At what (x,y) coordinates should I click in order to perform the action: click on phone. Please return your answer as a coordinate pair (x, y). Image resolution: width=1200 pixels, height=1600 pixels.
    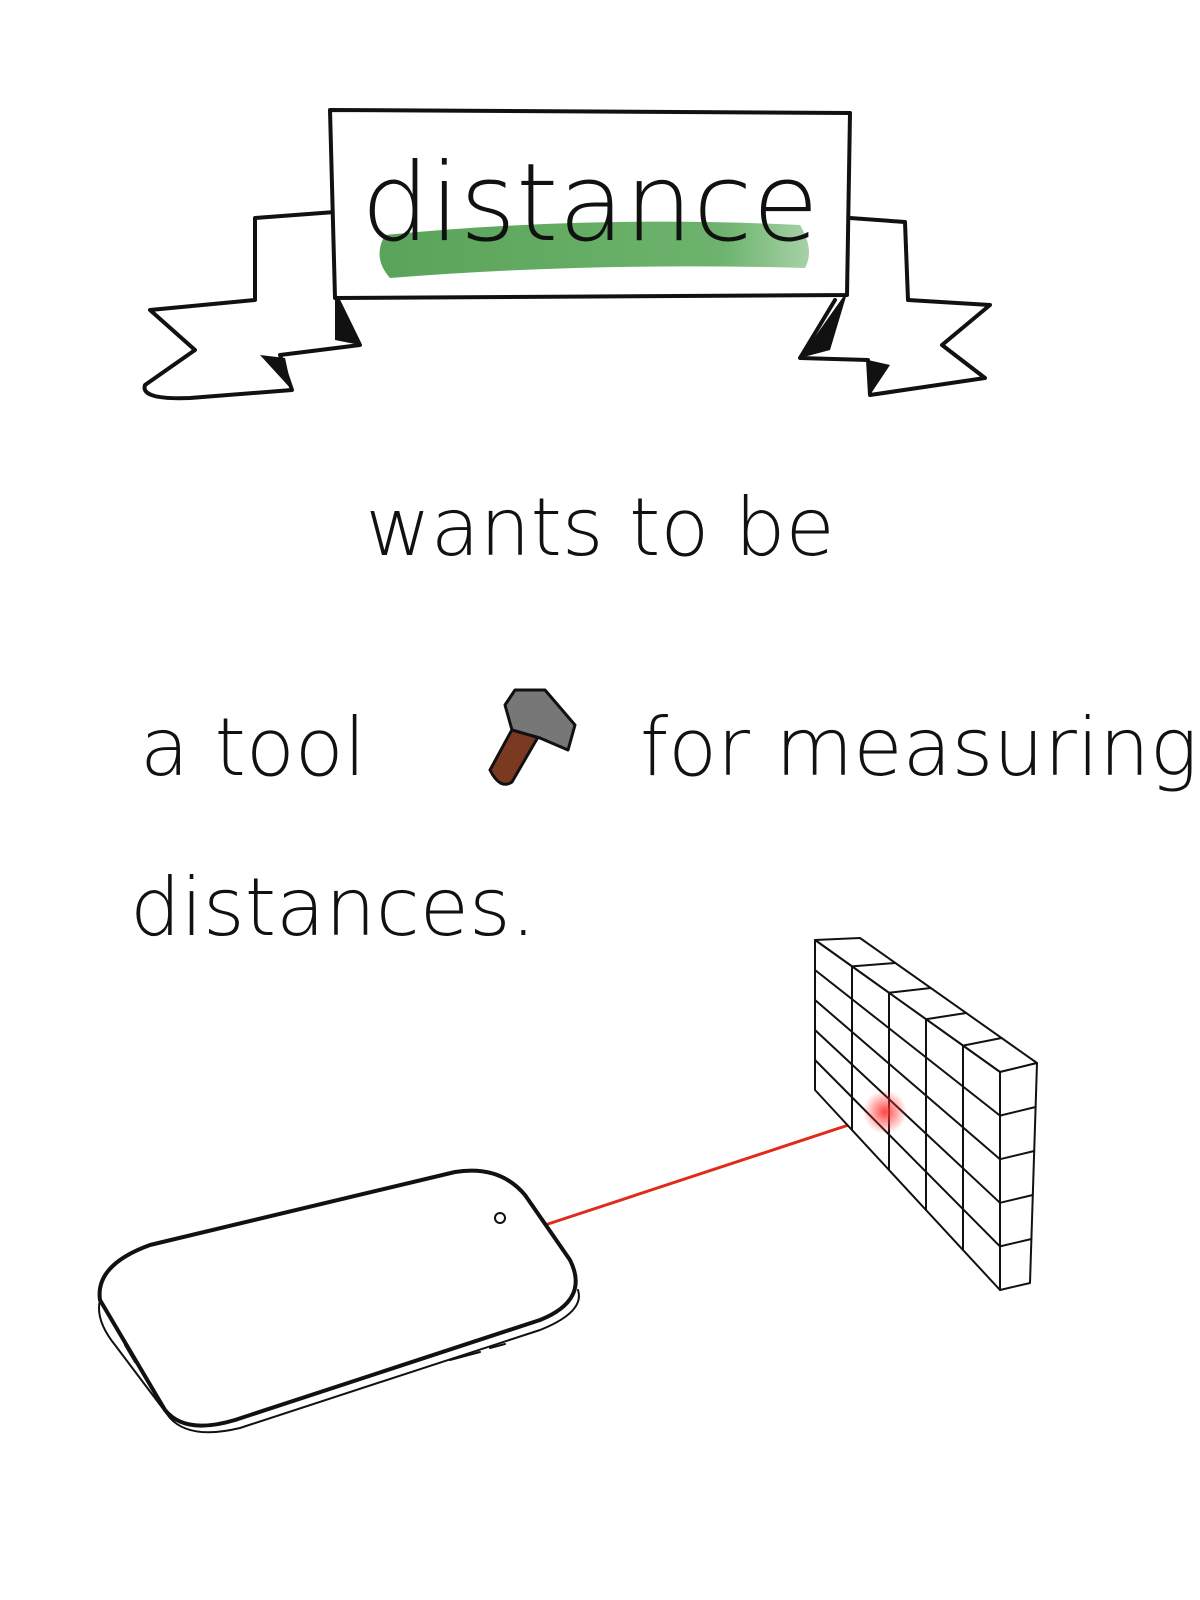
    Looking at the image, I should click on (338, 1301).